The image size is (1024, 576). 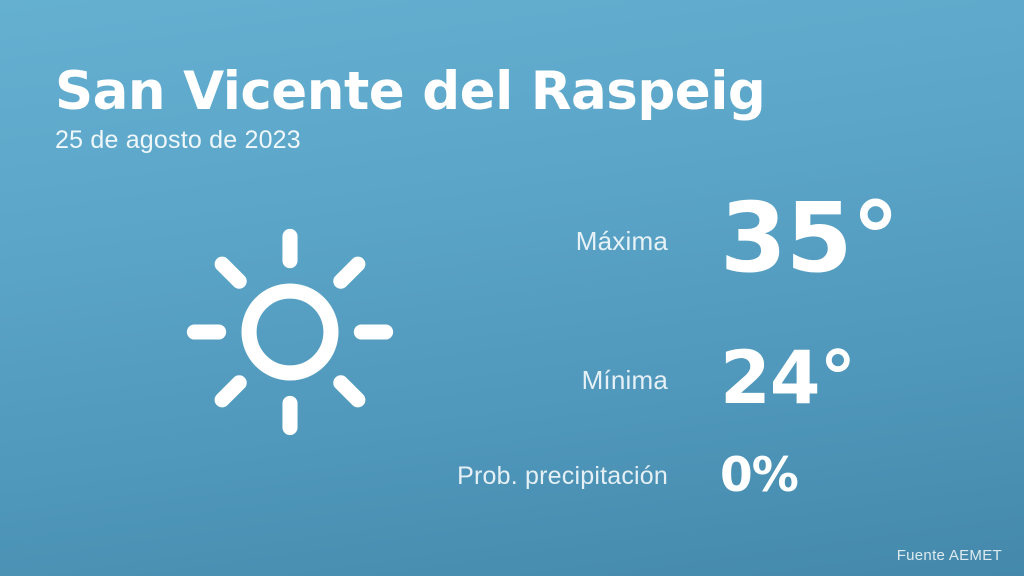 I want to click on forecast-date: 25 de agosto de 2023, so click(x=178, y=140).